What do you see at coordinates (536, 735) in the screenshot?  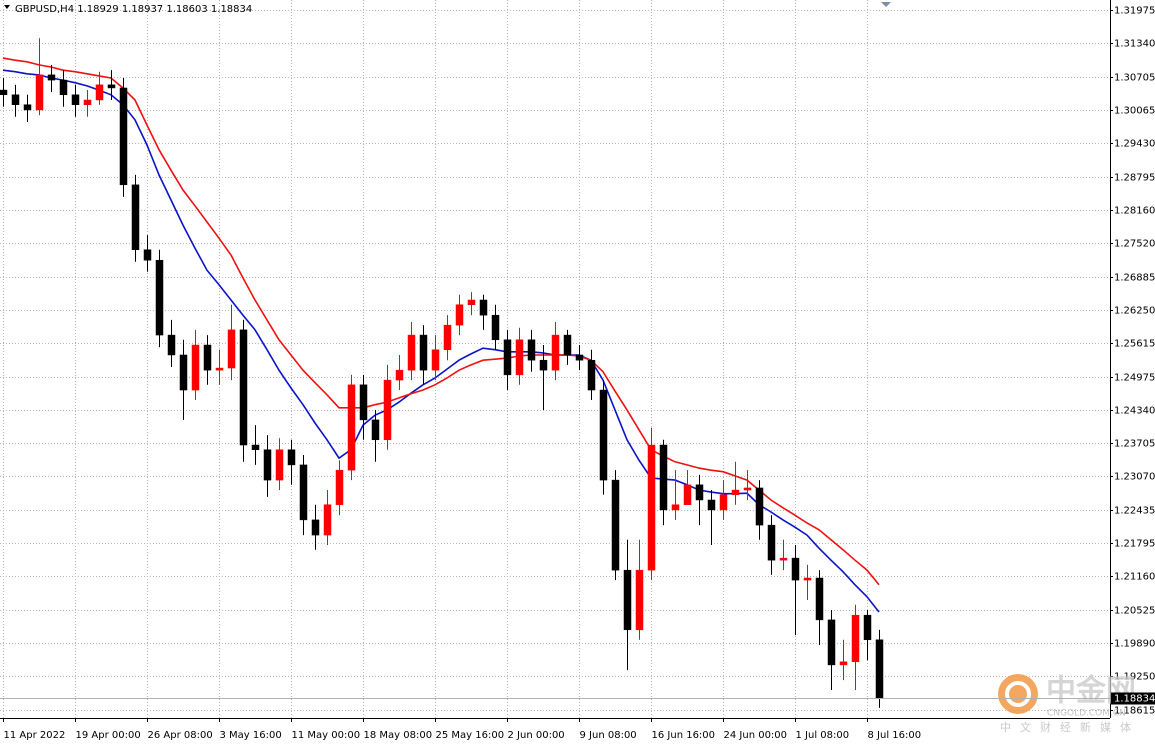 I see `x-tick-label: 2 Jun 00:00` at bounding box center [536, 735].